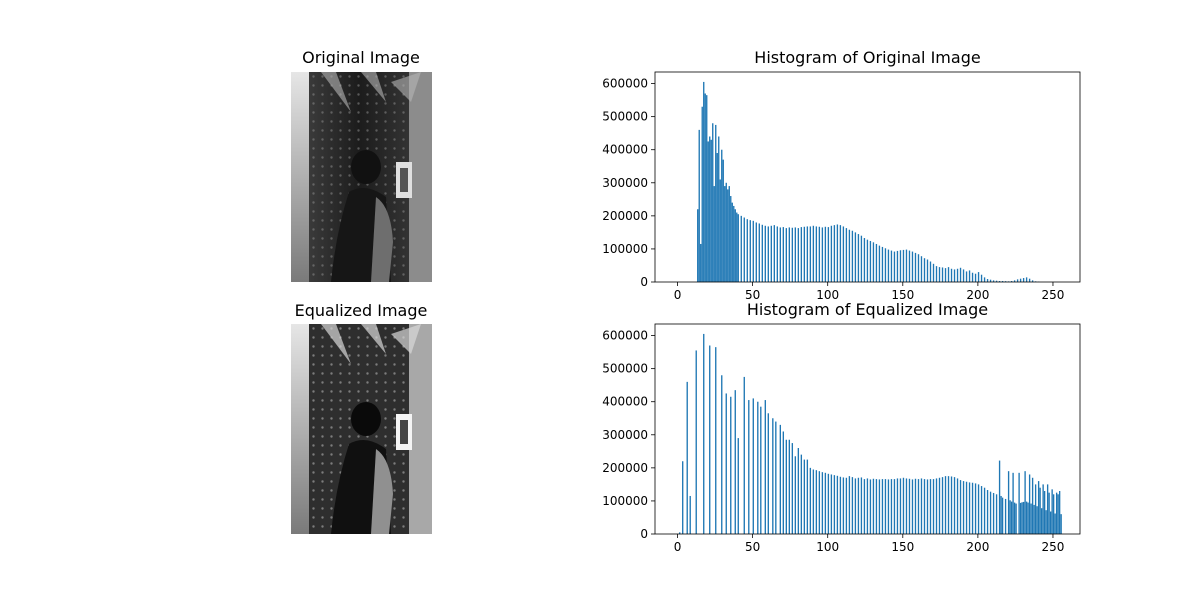 This screenshot has width=1200, height=600. Describe the element at coordinates (977, 547) in the screenshot. I see `x-tick-label: 200` at that location.